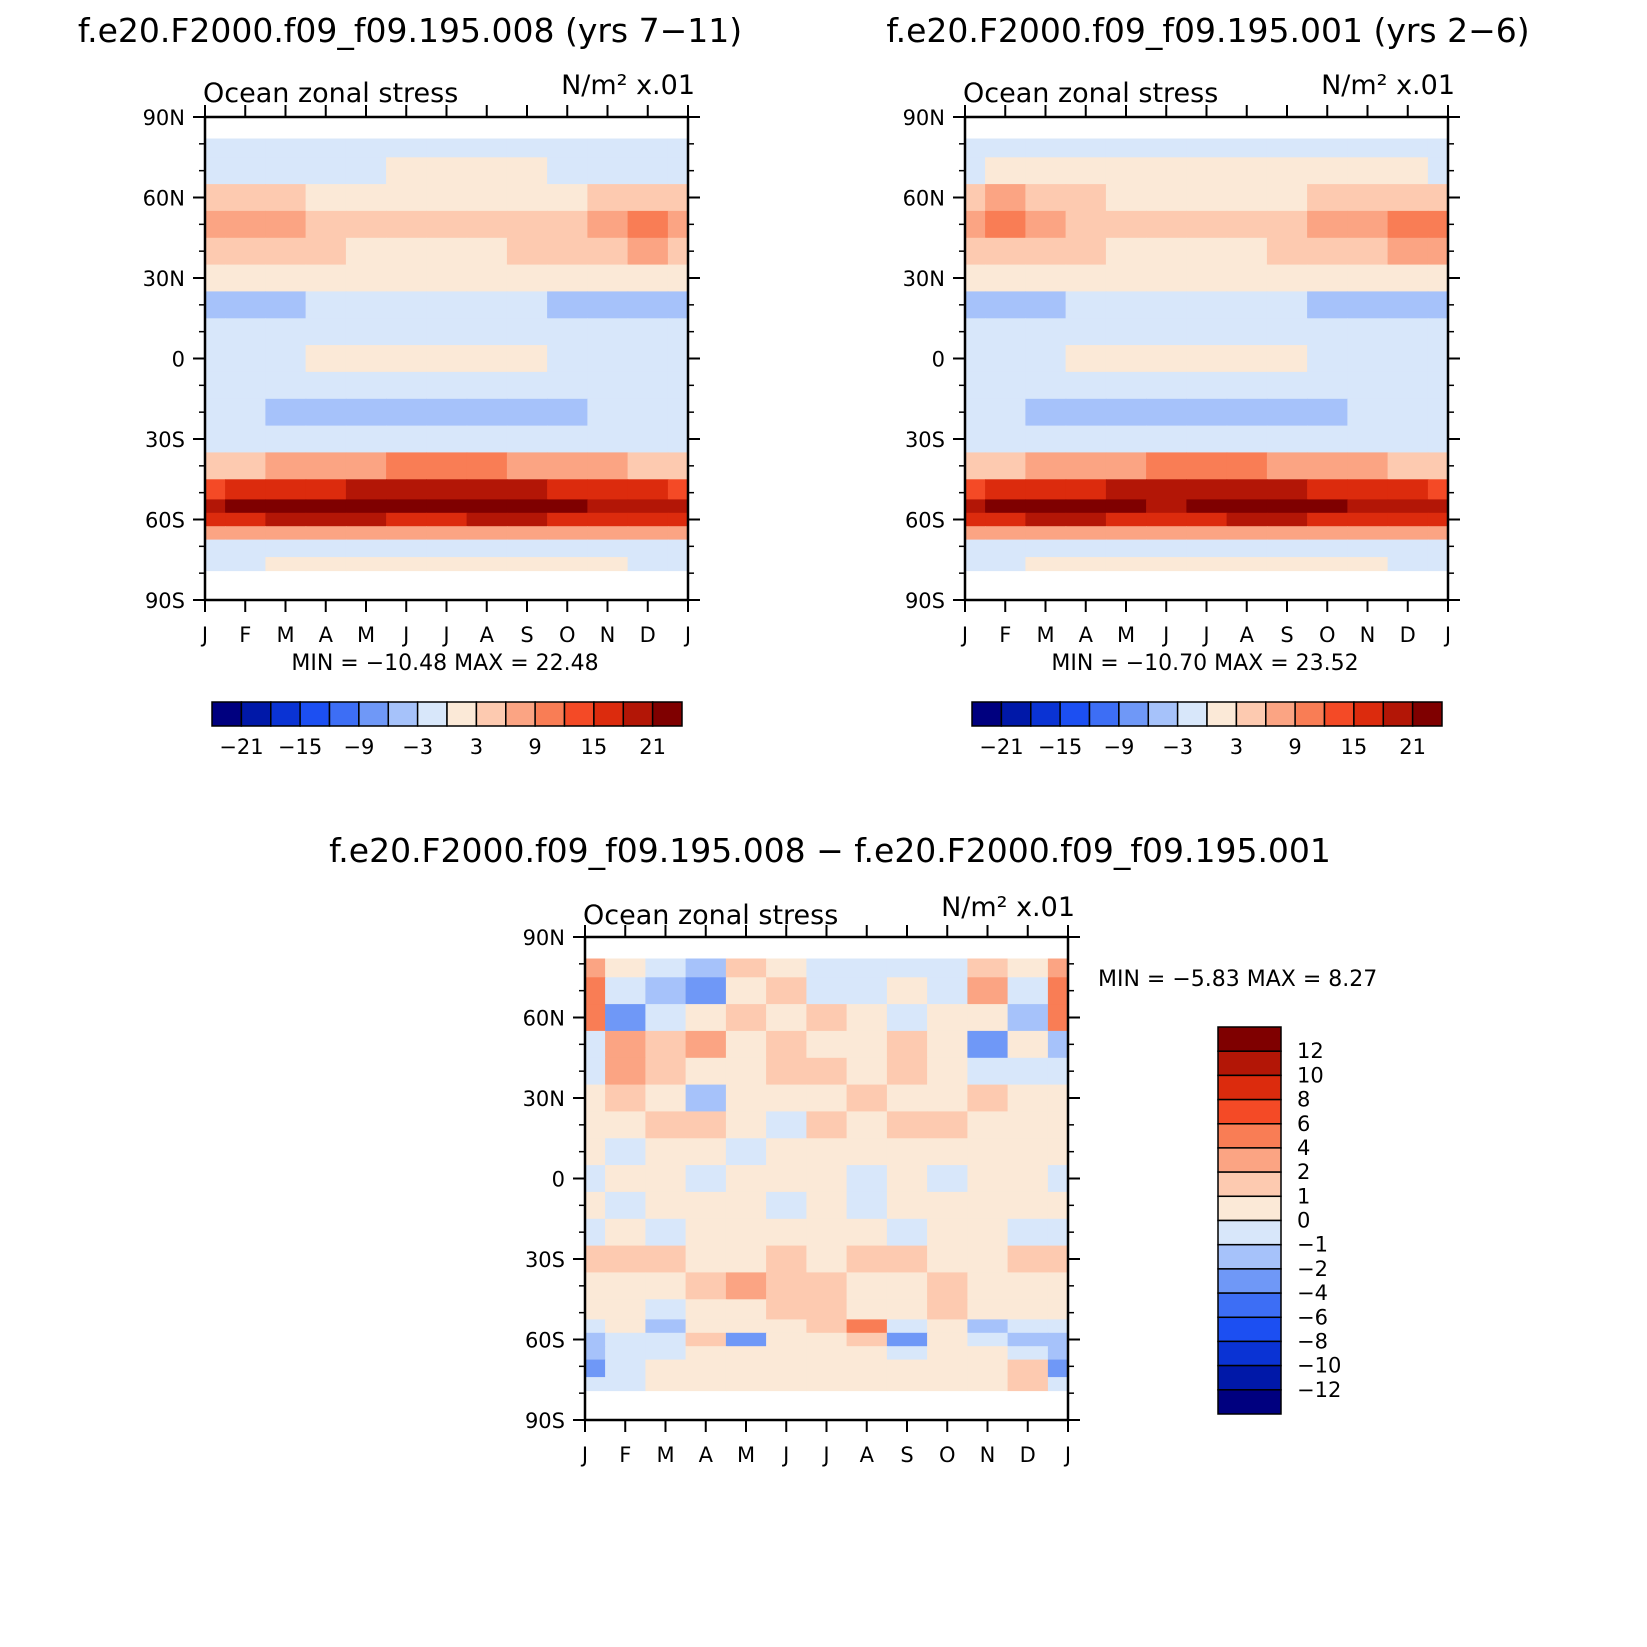  What do you see at coordinates (706, 1455) in the screenshot?
I see `x-tick-label: A` at bounding box center [706, 1455].